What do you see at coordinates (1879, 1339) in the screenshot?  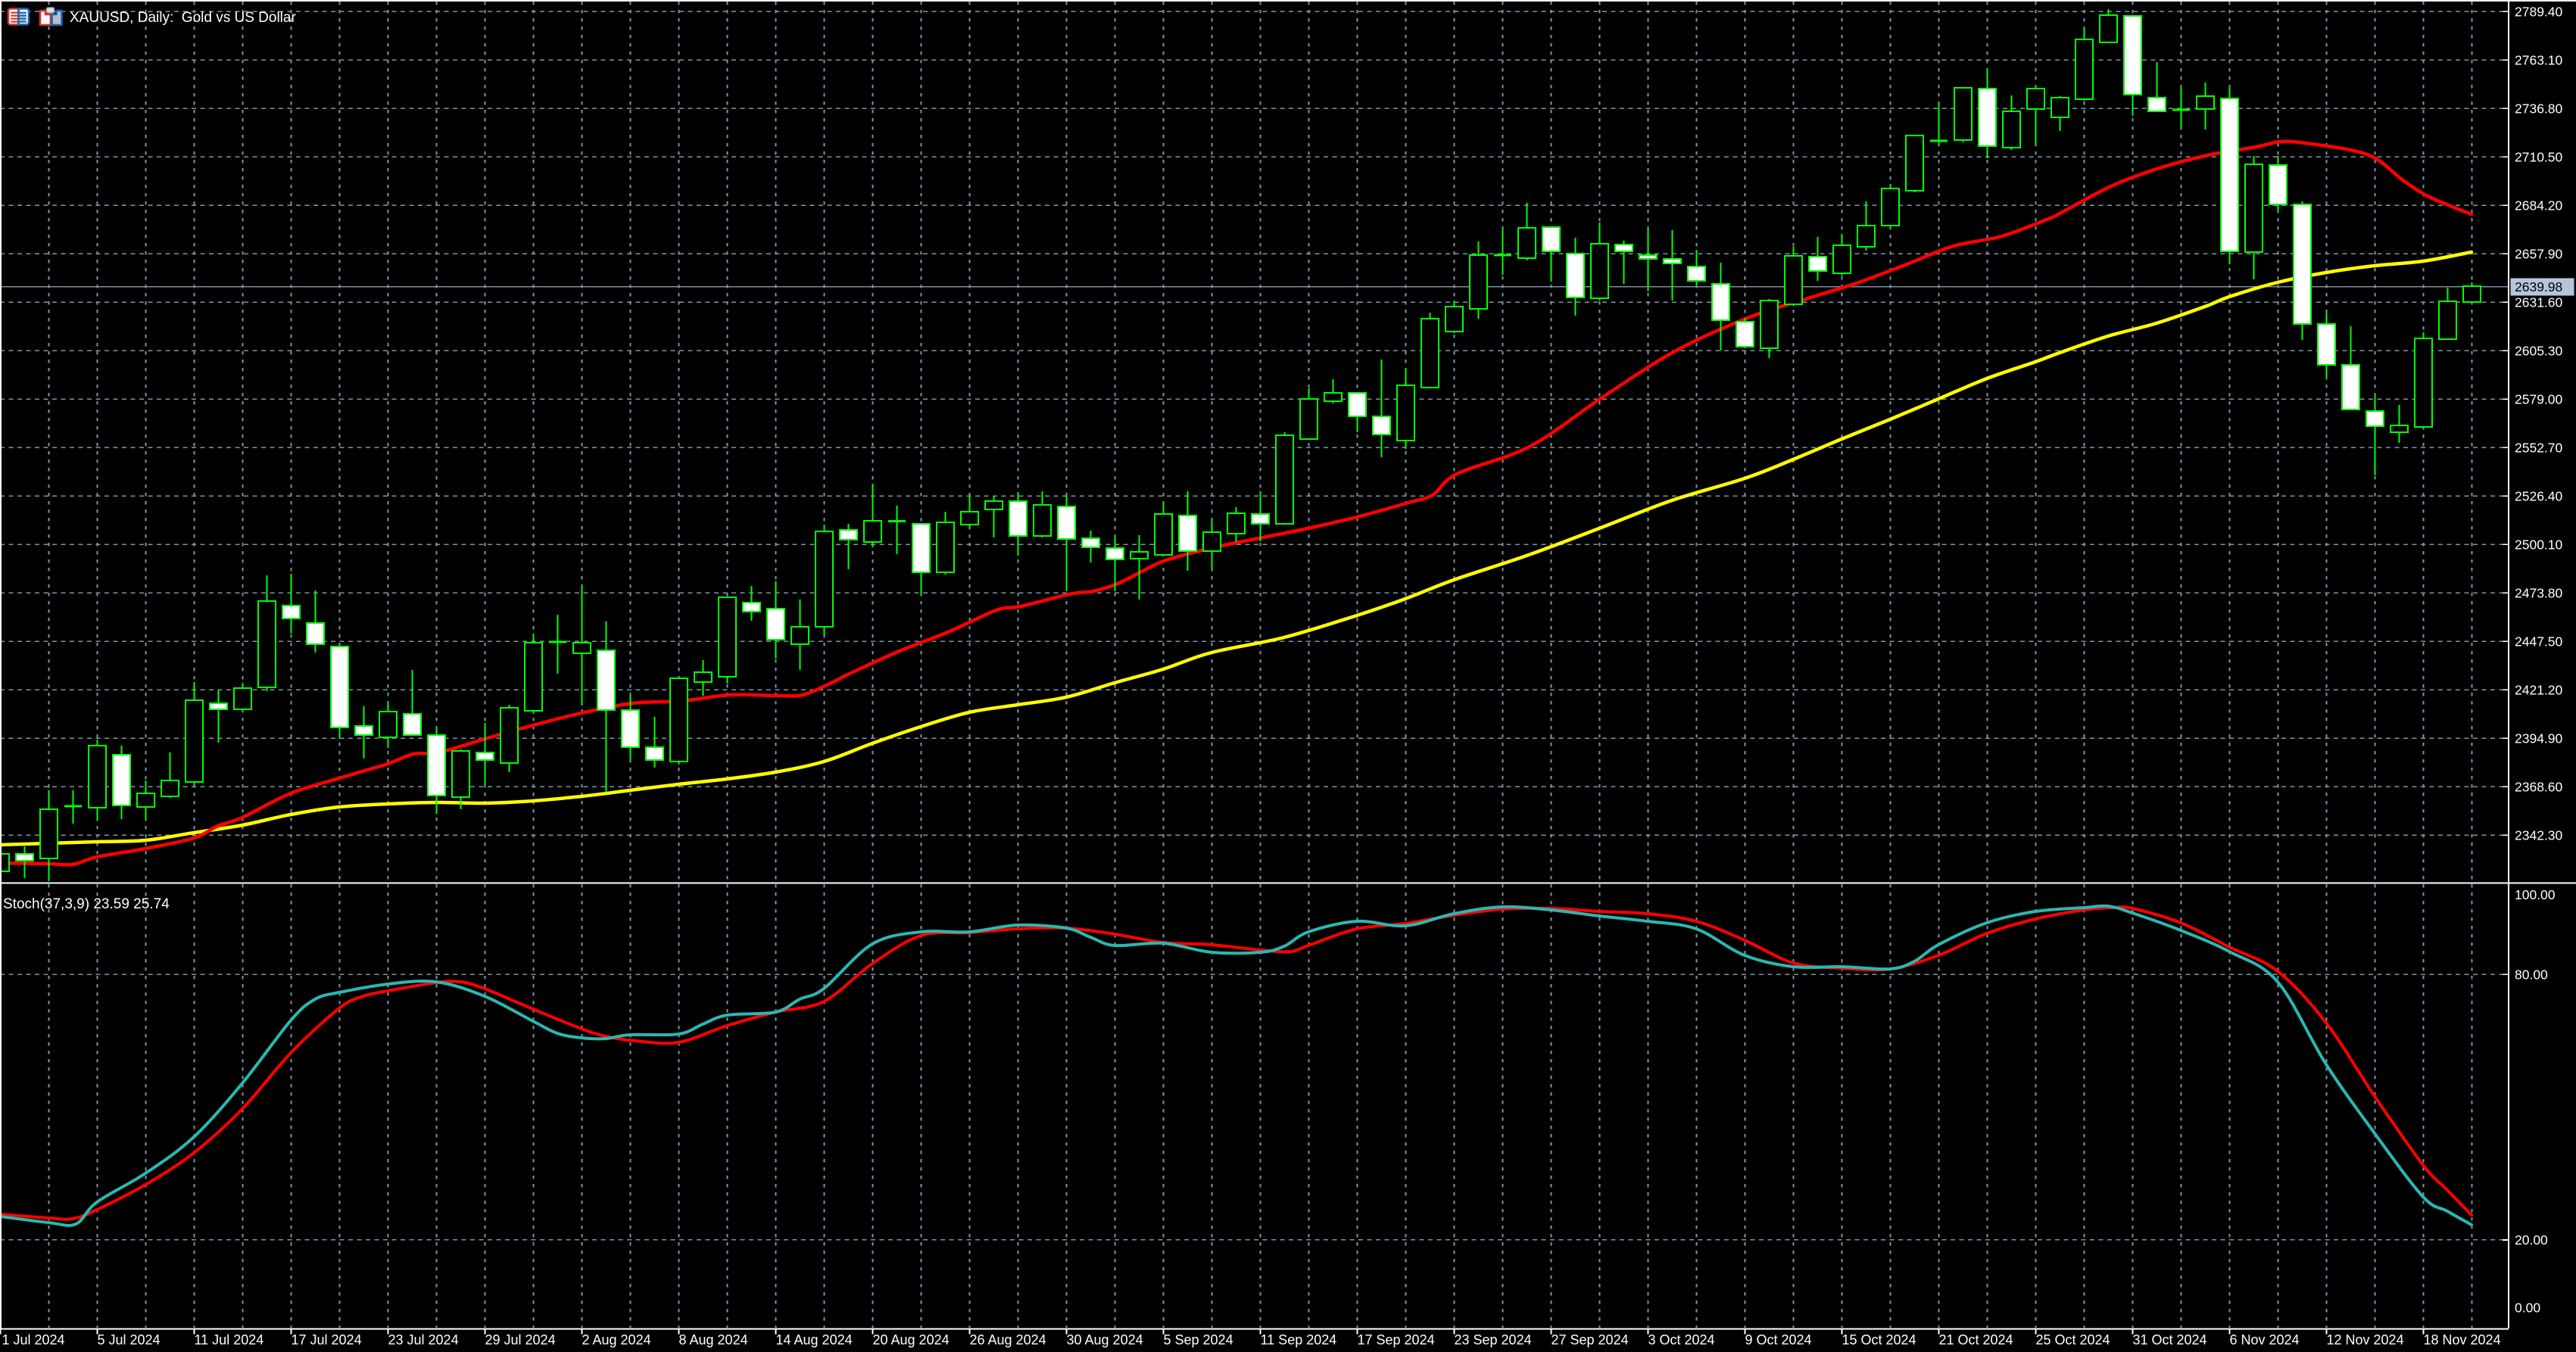 I see `svg-text: 15 Oct 2024` at bounding box center [1879, 1339].